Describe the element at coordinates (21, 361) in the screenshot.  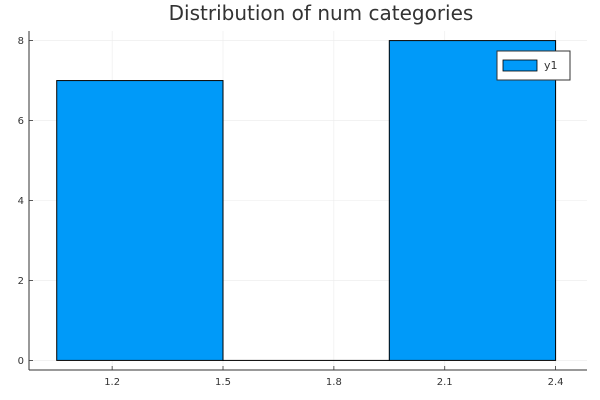
I see `y-tick-label-0: 0` at that location.